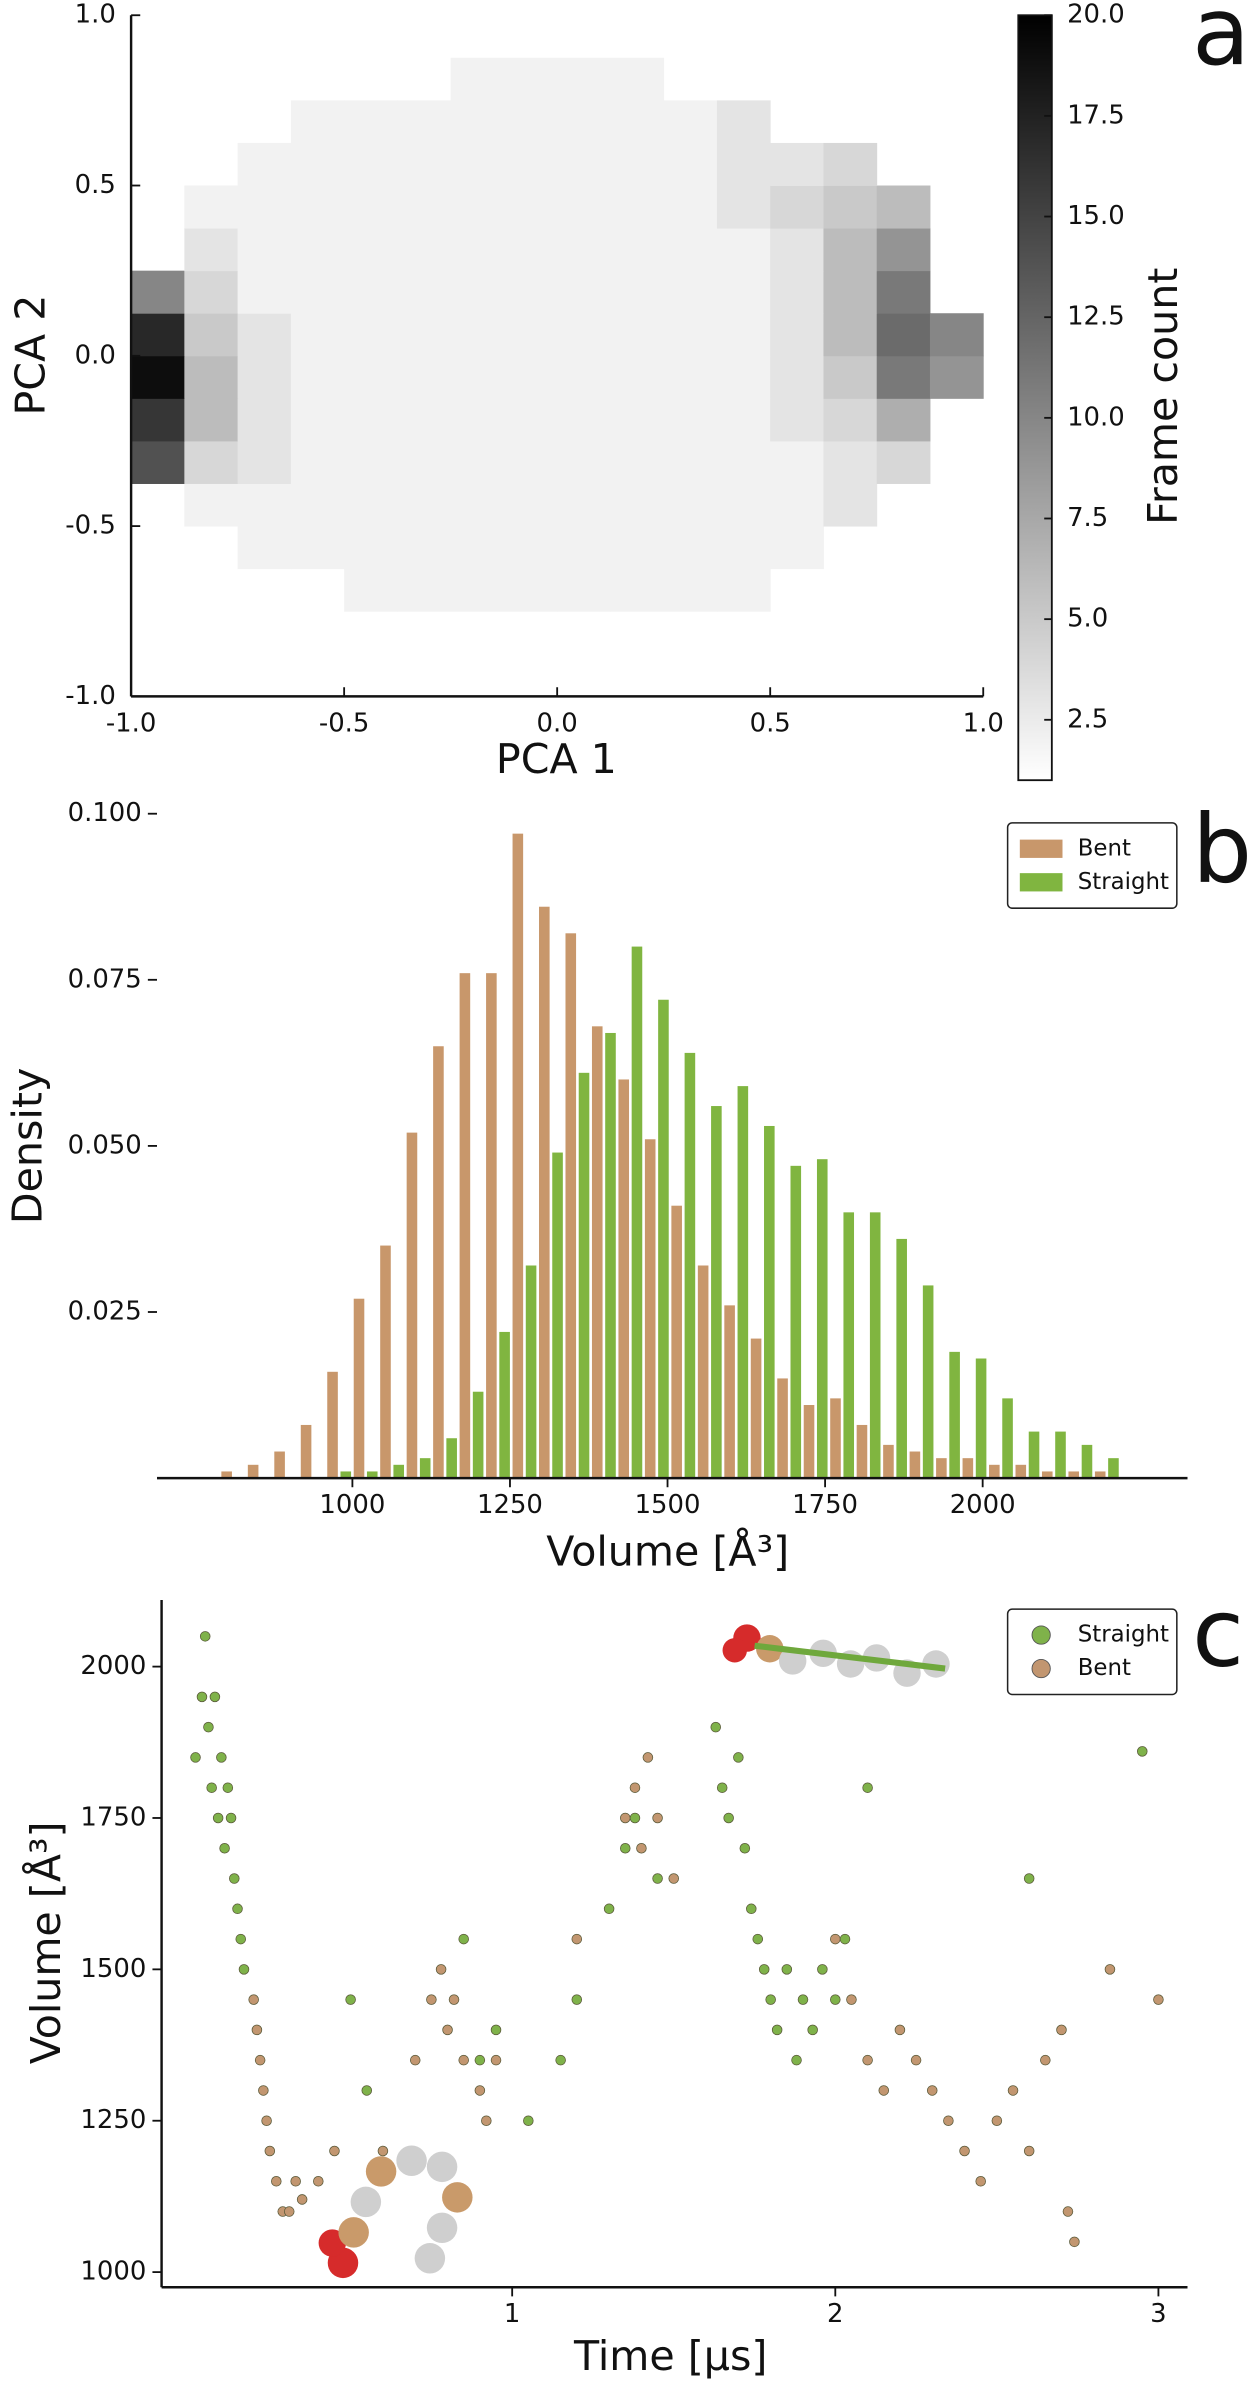  Describe the element at coordinates (510, 1505) in the screenshot. I see `x-tick-label: 1250` at that location.